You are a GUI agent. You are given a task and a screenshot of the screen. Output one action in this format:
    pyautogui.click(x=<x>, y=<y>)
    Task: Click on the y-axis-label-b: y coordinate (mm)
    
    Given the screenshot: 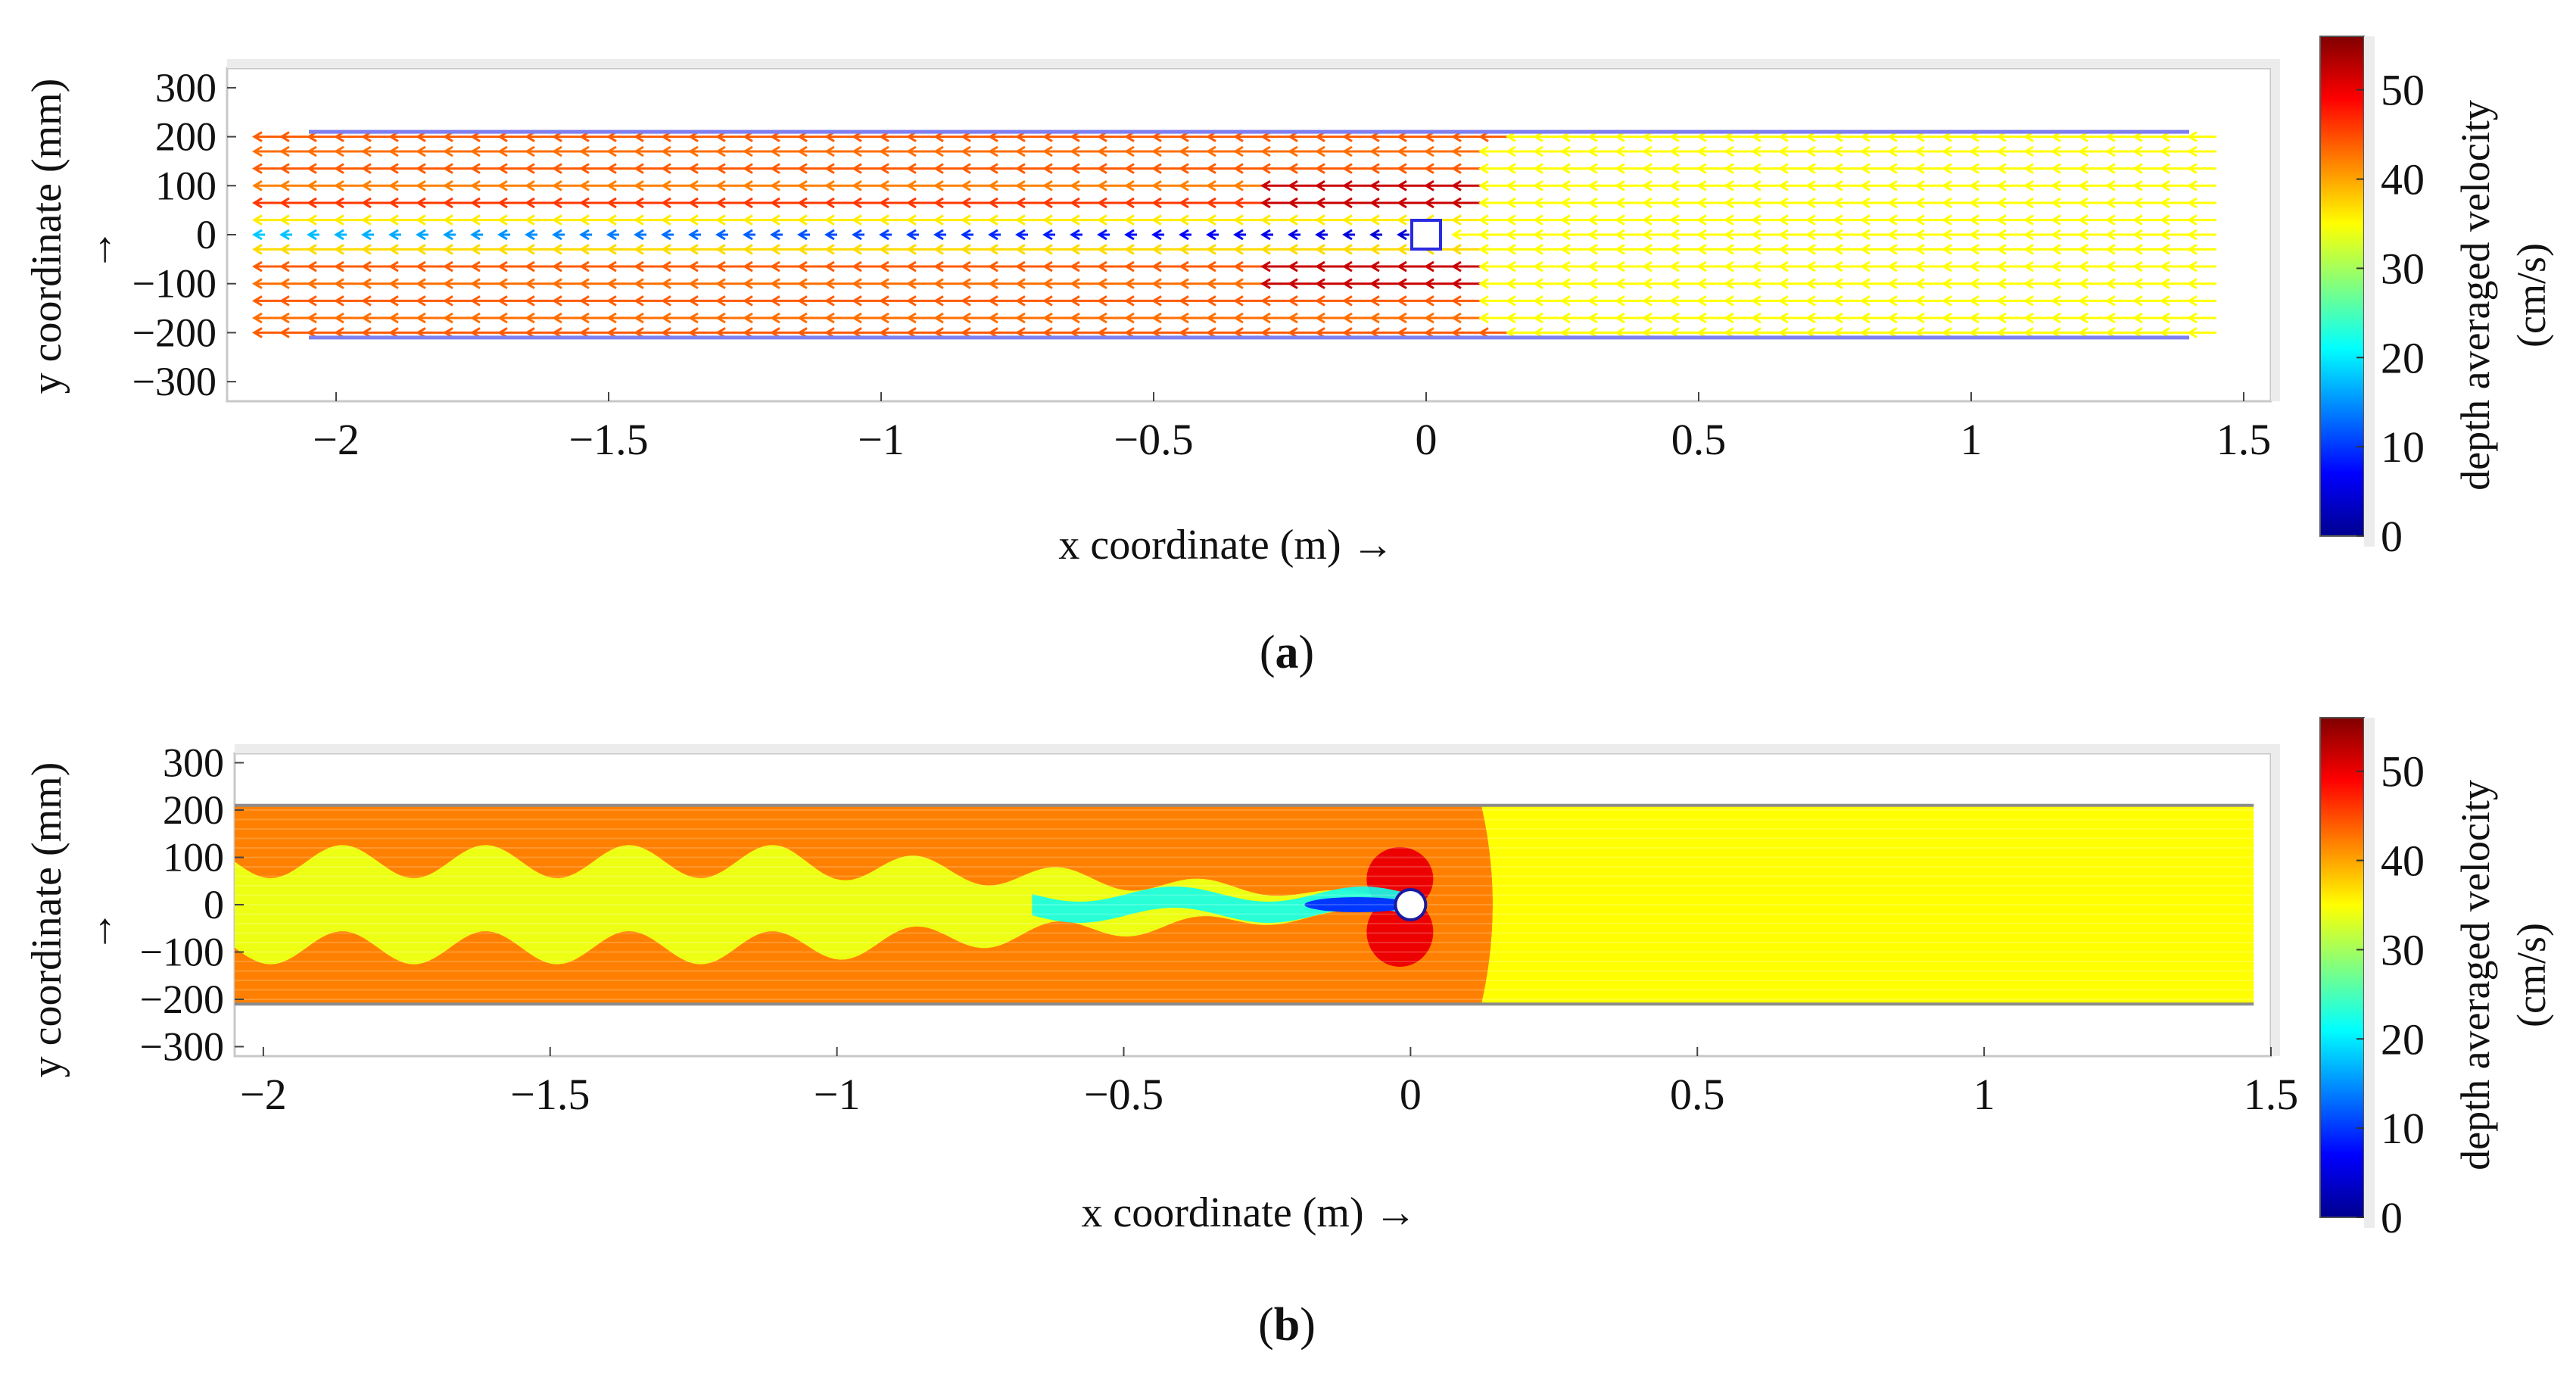 What is the action you would take?
    pyautogui.click(x=46, y=920)
    